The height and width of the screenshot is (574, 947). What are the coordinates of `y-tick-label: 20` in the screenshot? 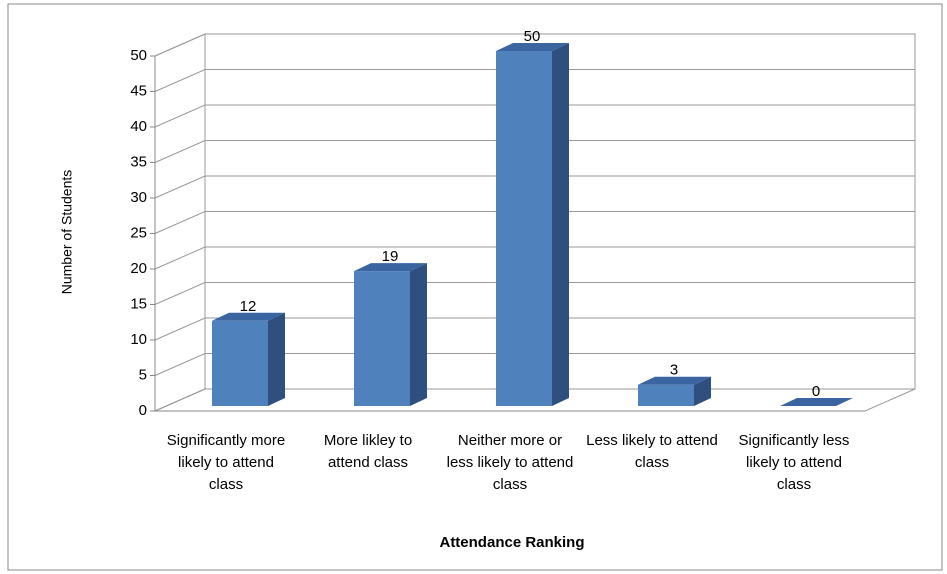 It's located at (138, 268).